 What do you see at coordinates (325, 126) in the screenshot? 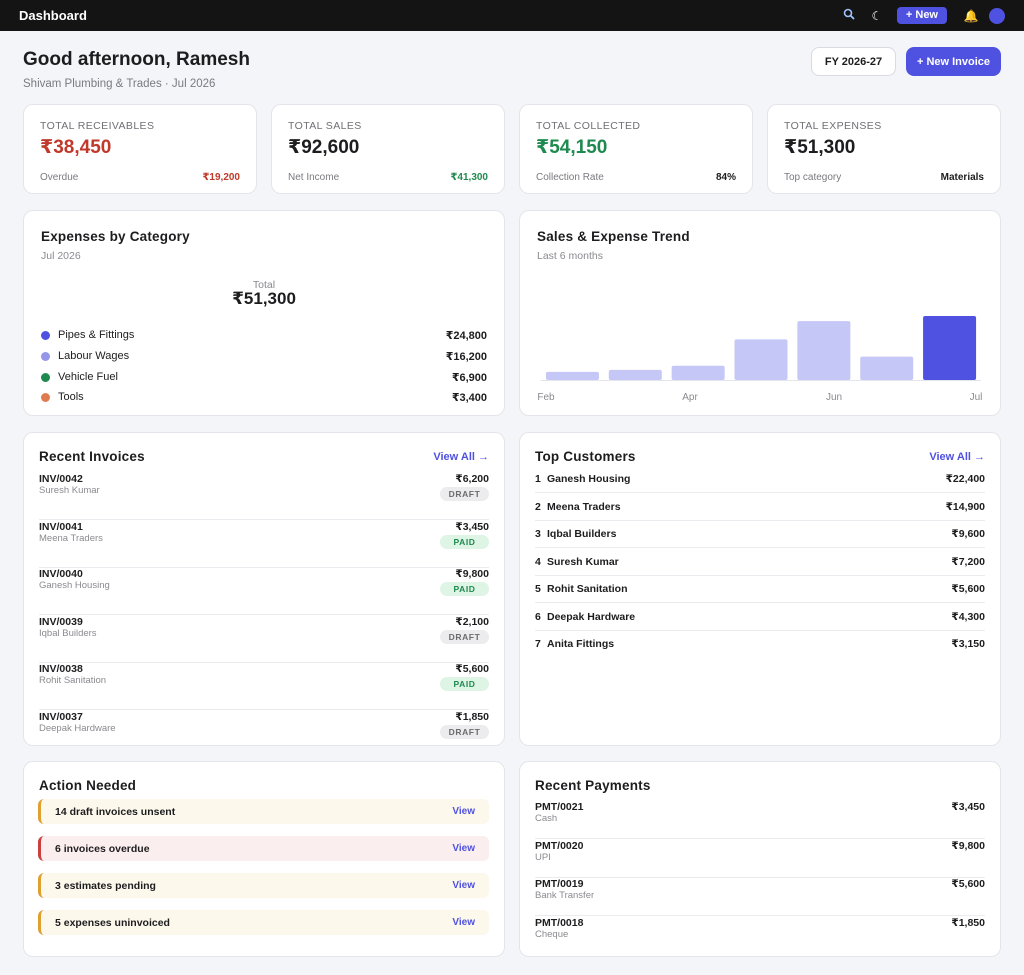
I see `kpi-label: TOTAL SALES` at bounding box center [325, 126].